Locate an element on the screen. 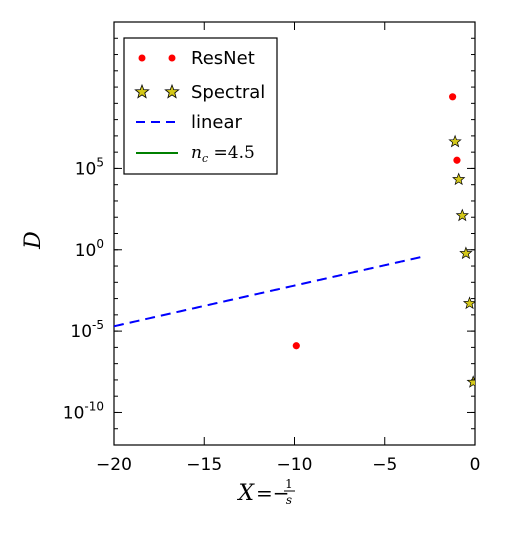 This screenshot has width=510, height=536. y-axis-label: D is located at coordinates (33, 240).